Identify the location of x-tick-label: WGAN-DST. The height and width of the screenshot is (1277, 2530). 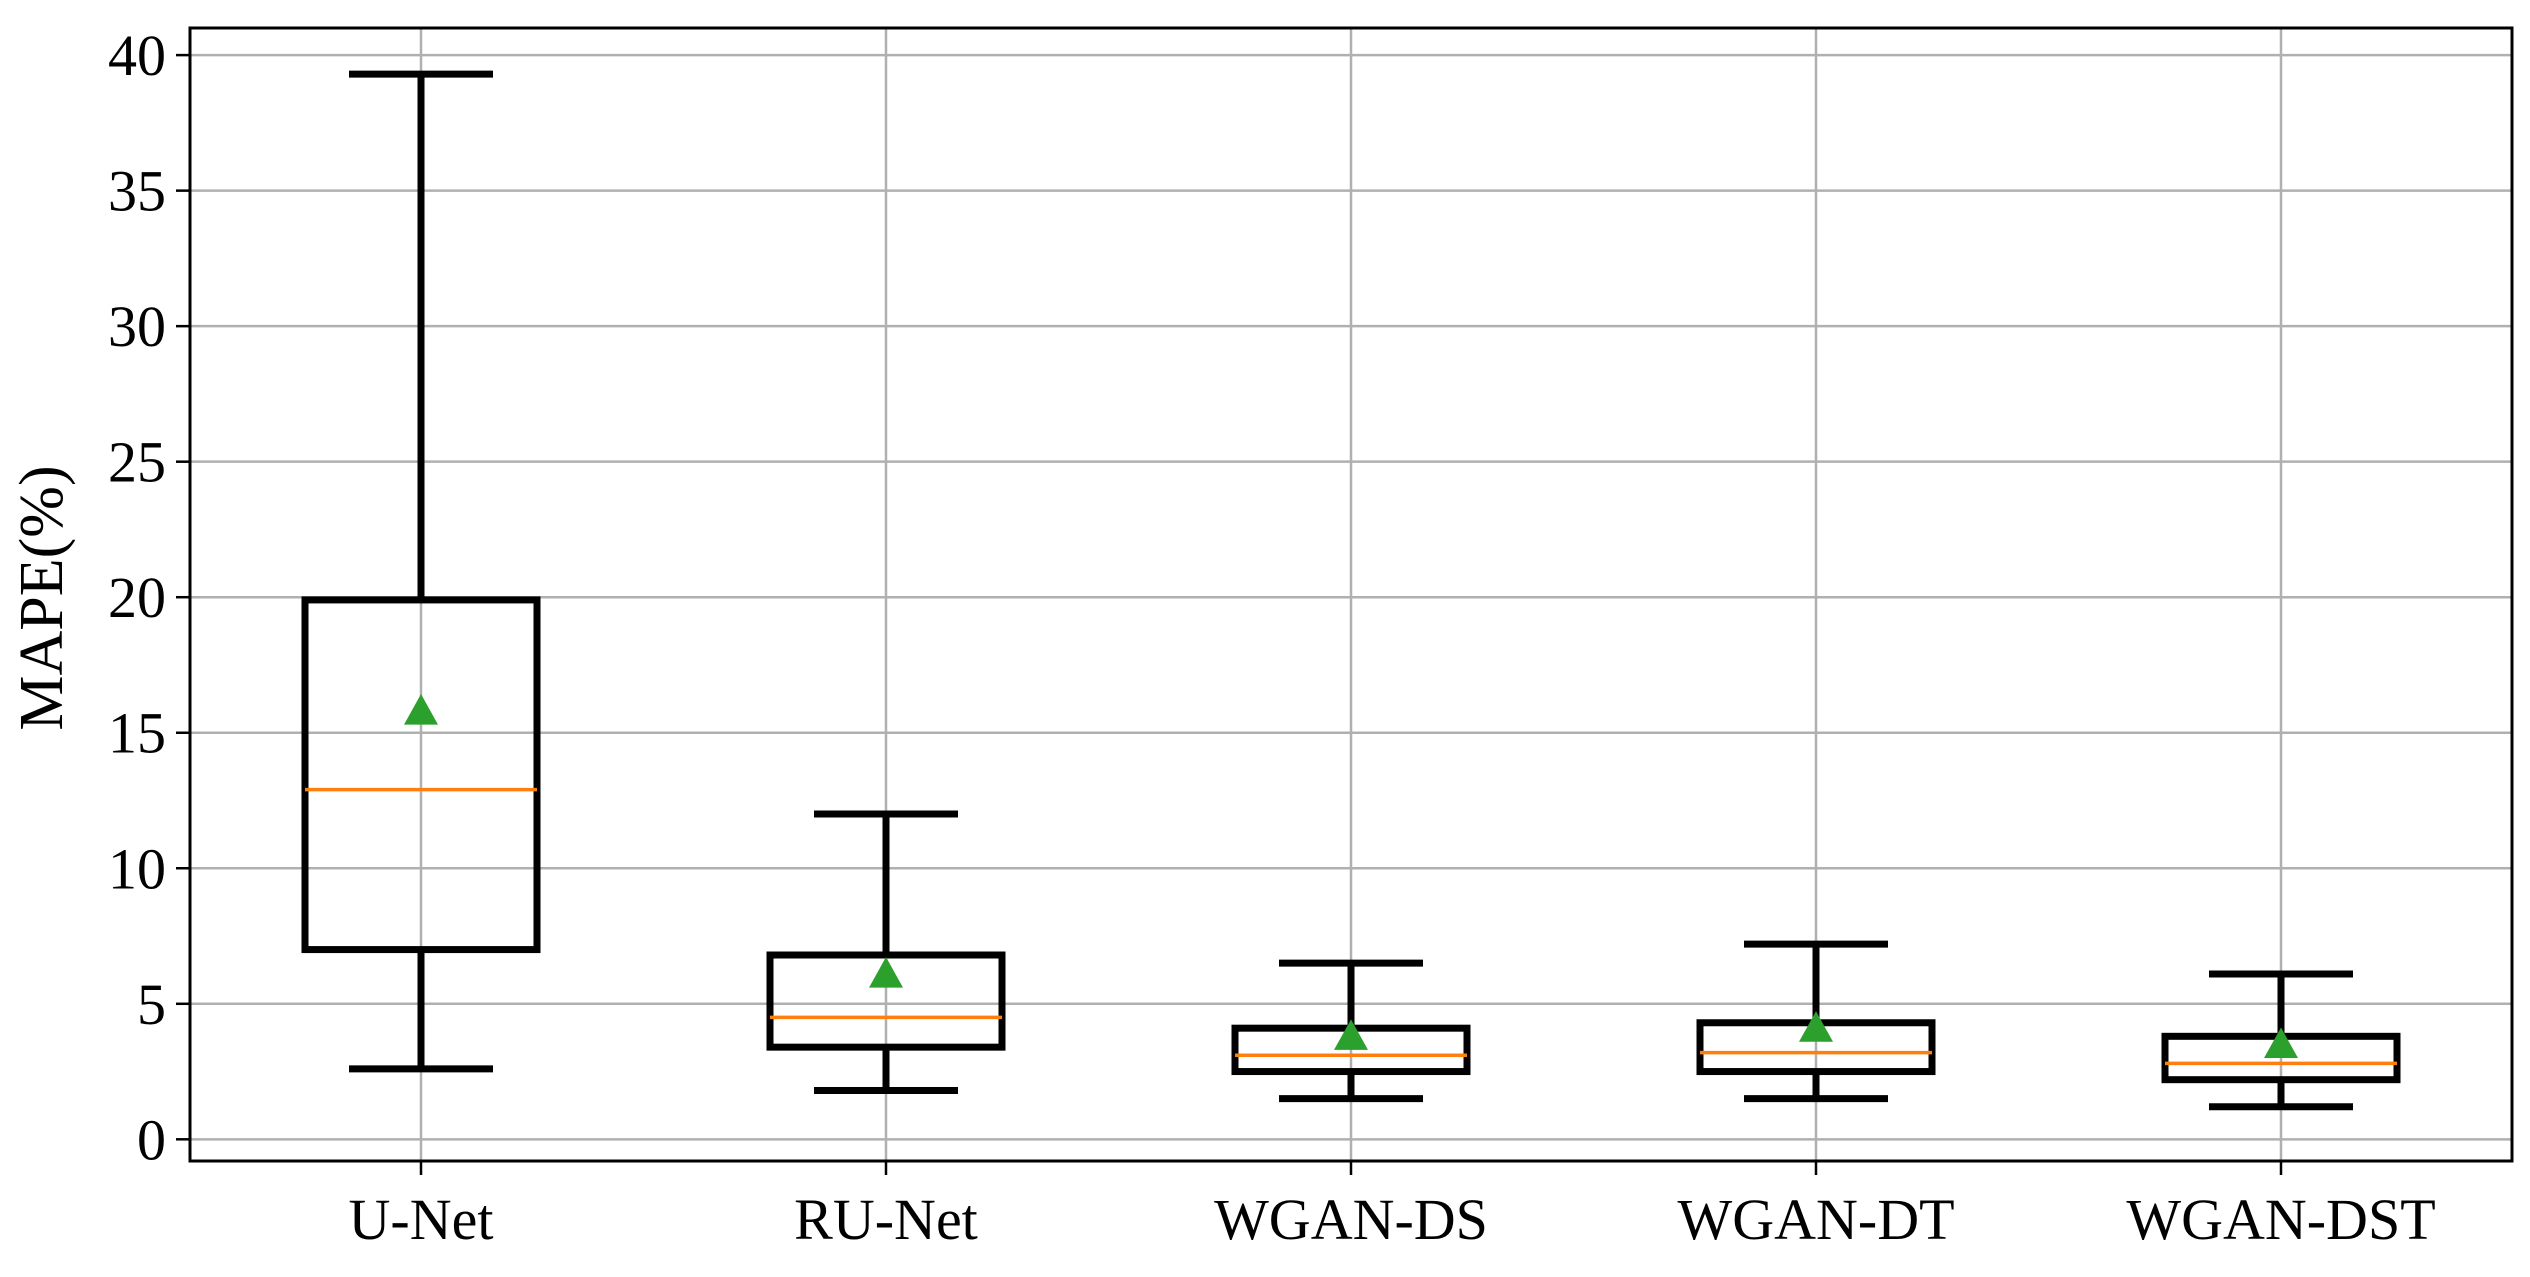
(2280, 1219).